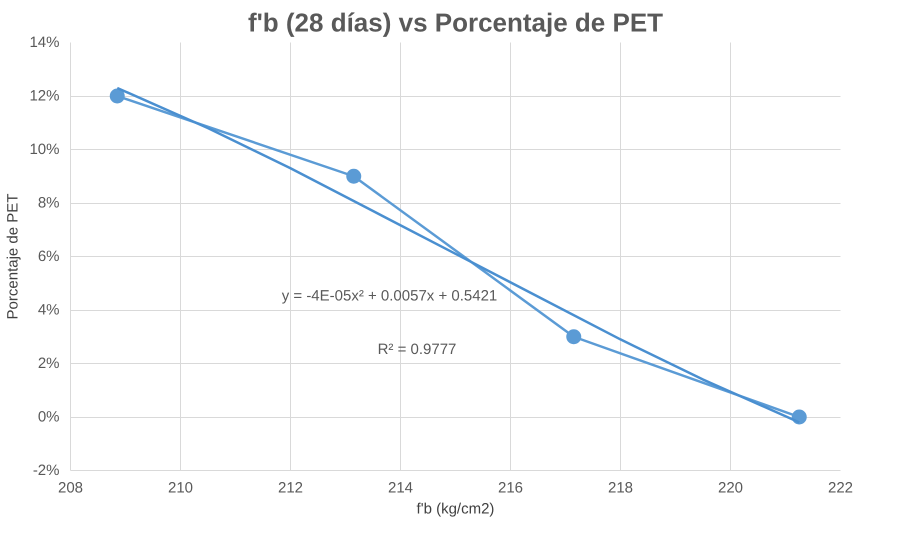 The height and width of the screenshot is (534, 899). What do you see at coordinates (291, 488) in the screenshot?
I see `x-tick-label: 212` at bounding box center [291, 488].